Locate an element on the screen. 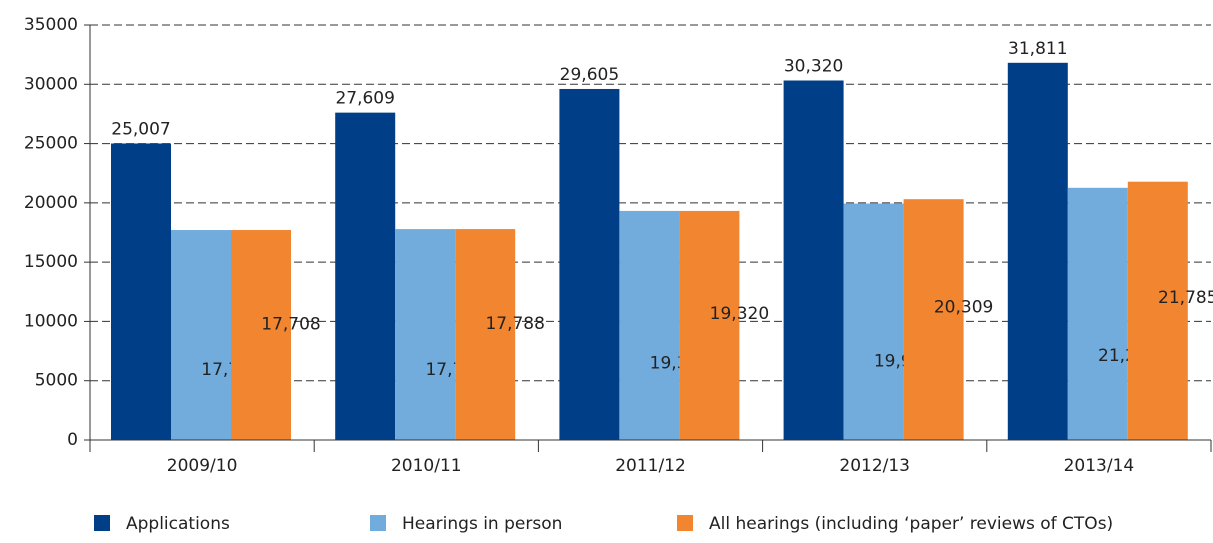  data-label: 21,785 is located at coordinates (1185, 298).